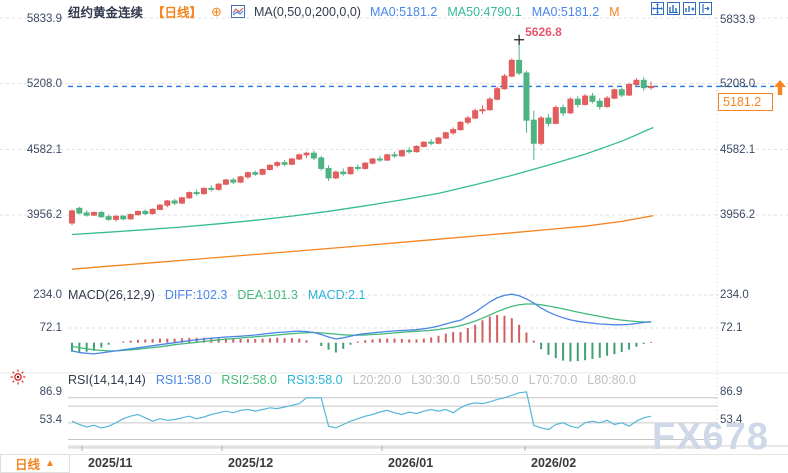  I want to click on left-axis-label: 234.0, so click(47, 295).